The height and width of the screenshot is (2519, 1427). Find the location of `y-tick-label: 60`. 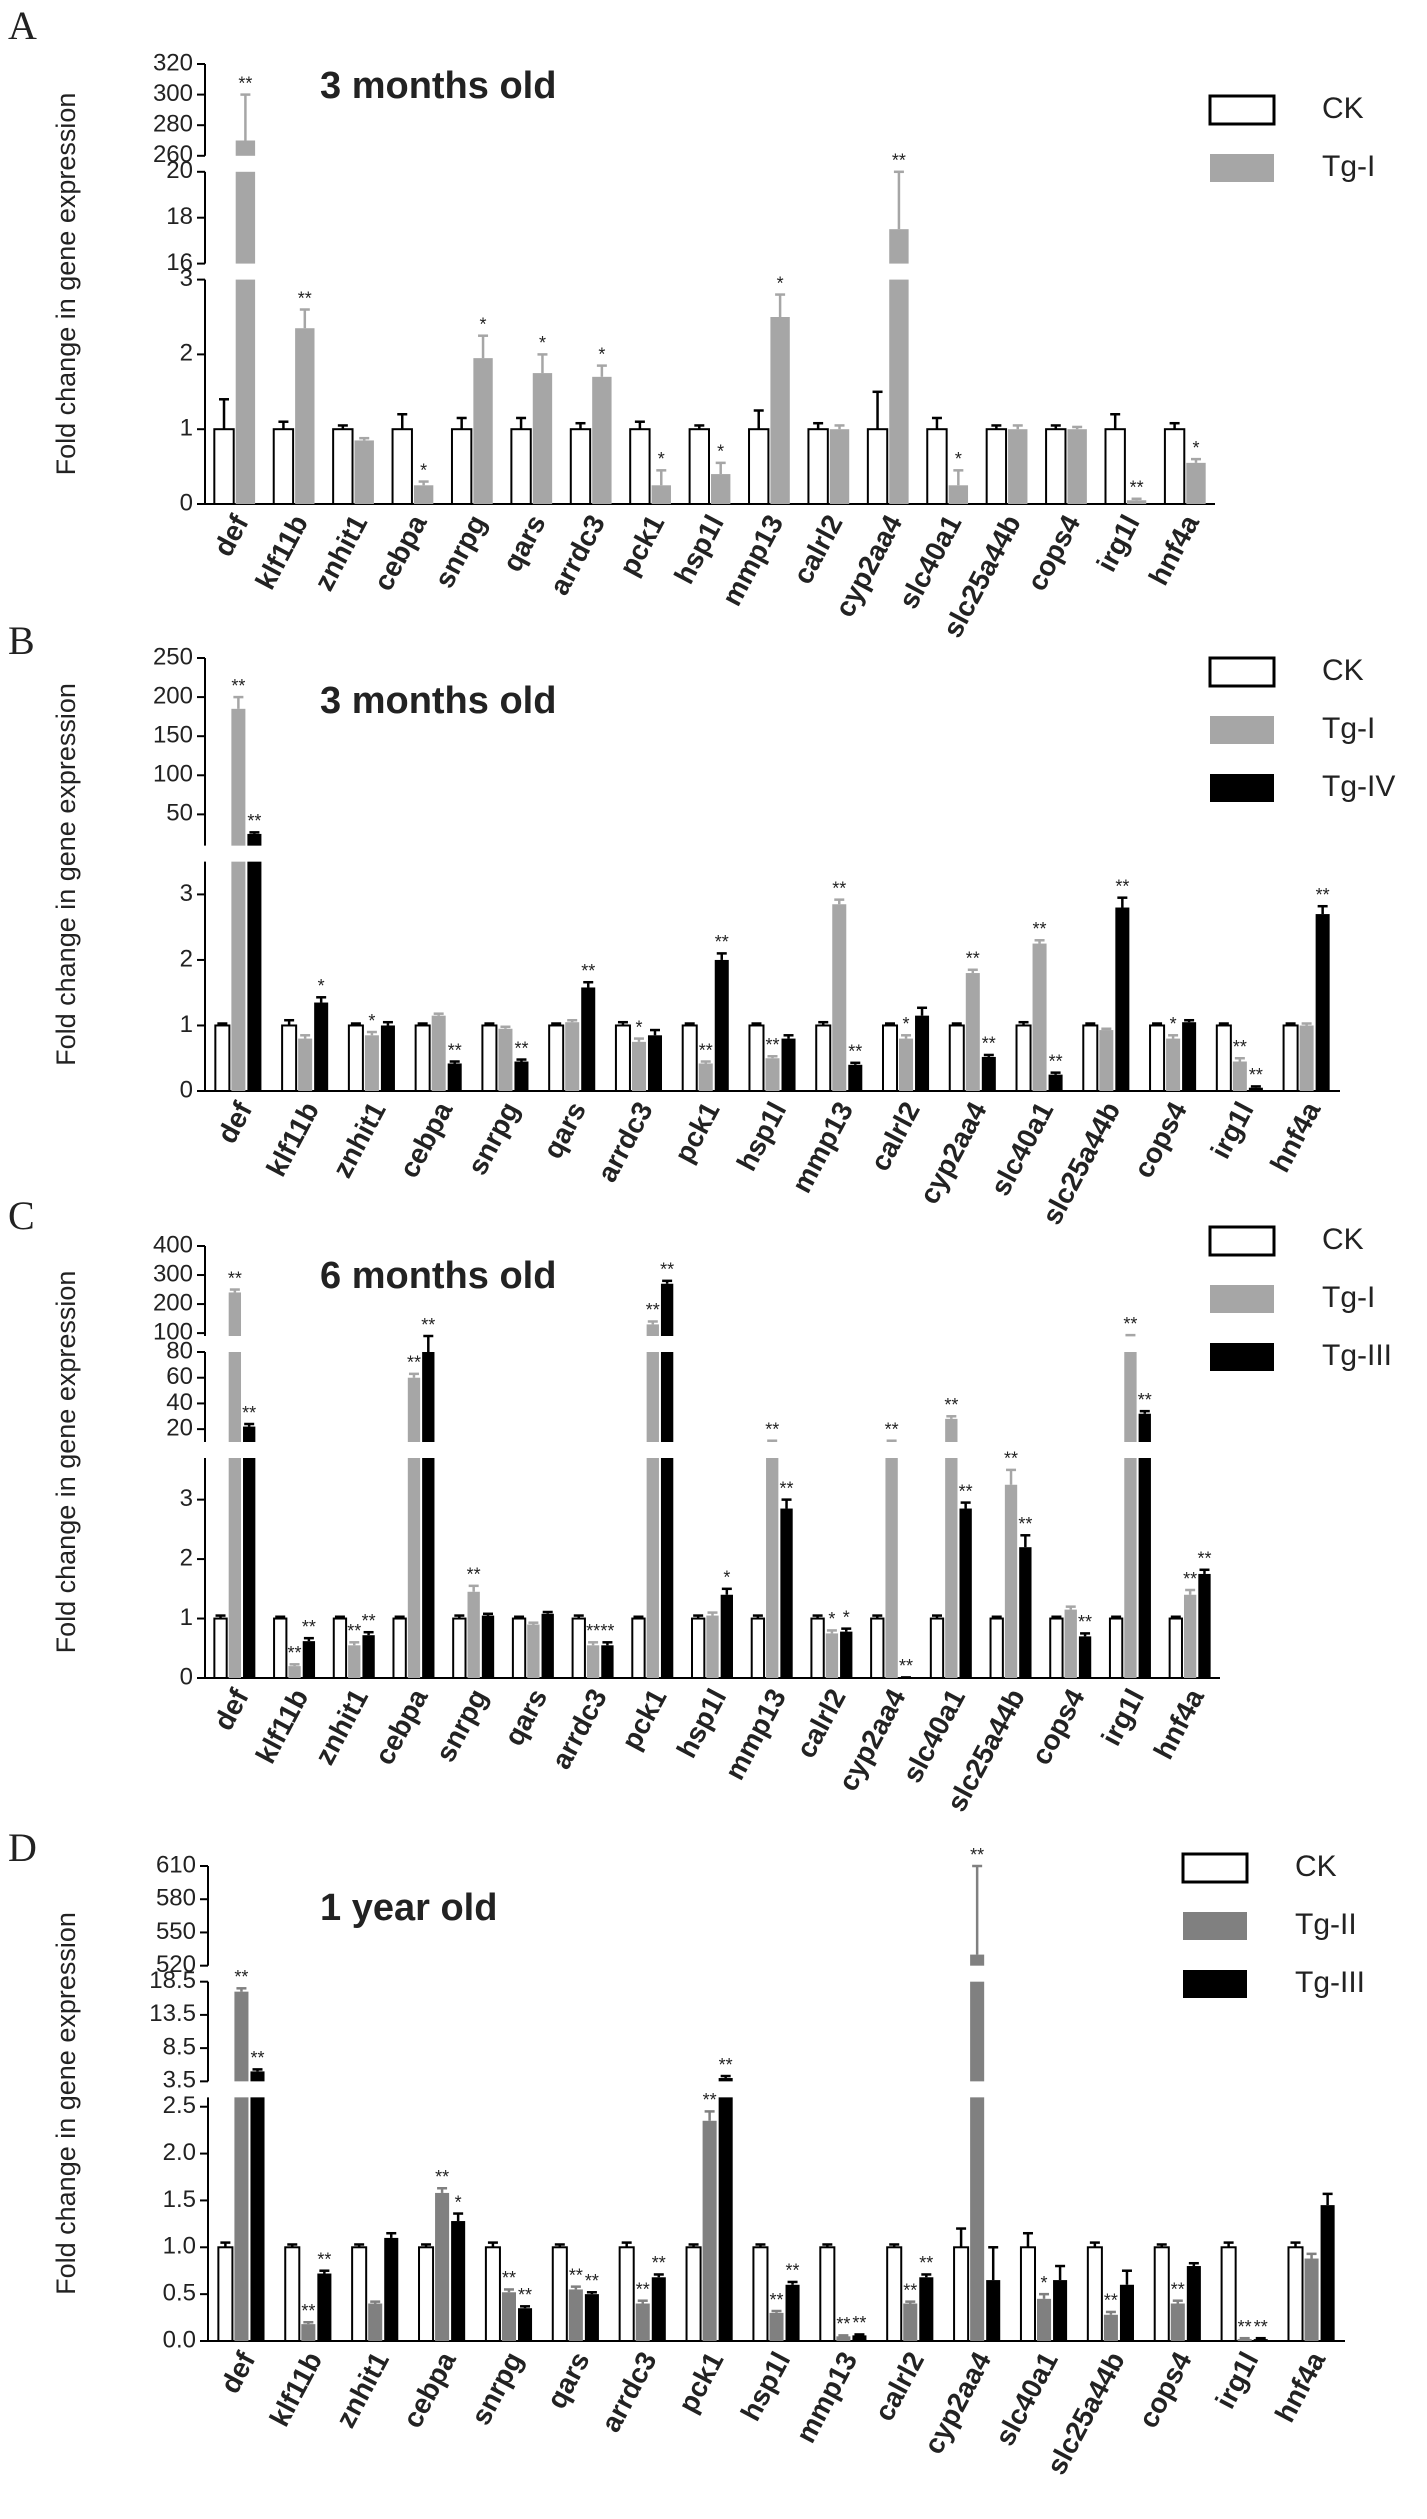

y-tick-label: 60 is located at coordinates (179, 1376).